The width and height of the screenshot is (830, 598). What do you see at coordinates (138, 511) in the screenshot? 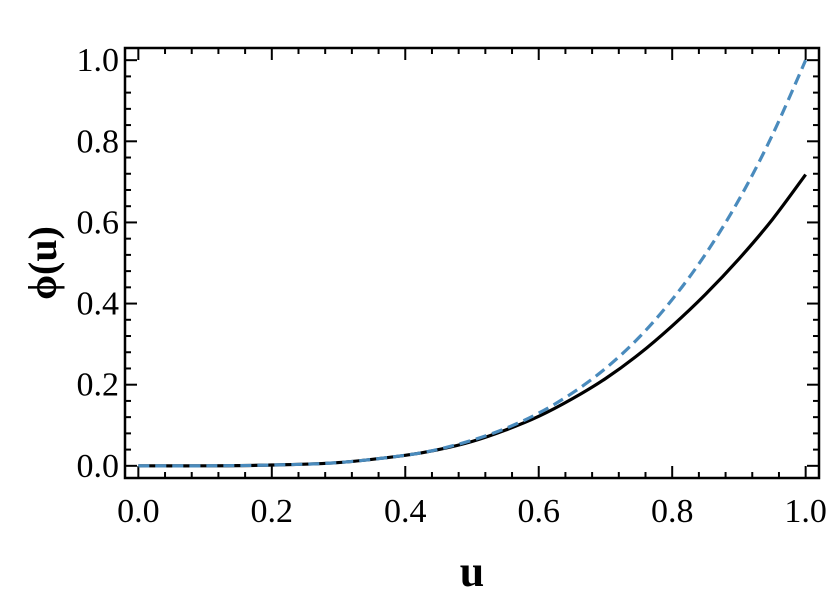
I see `x-tick-label: 0.0` at bounding box center [138, 511].